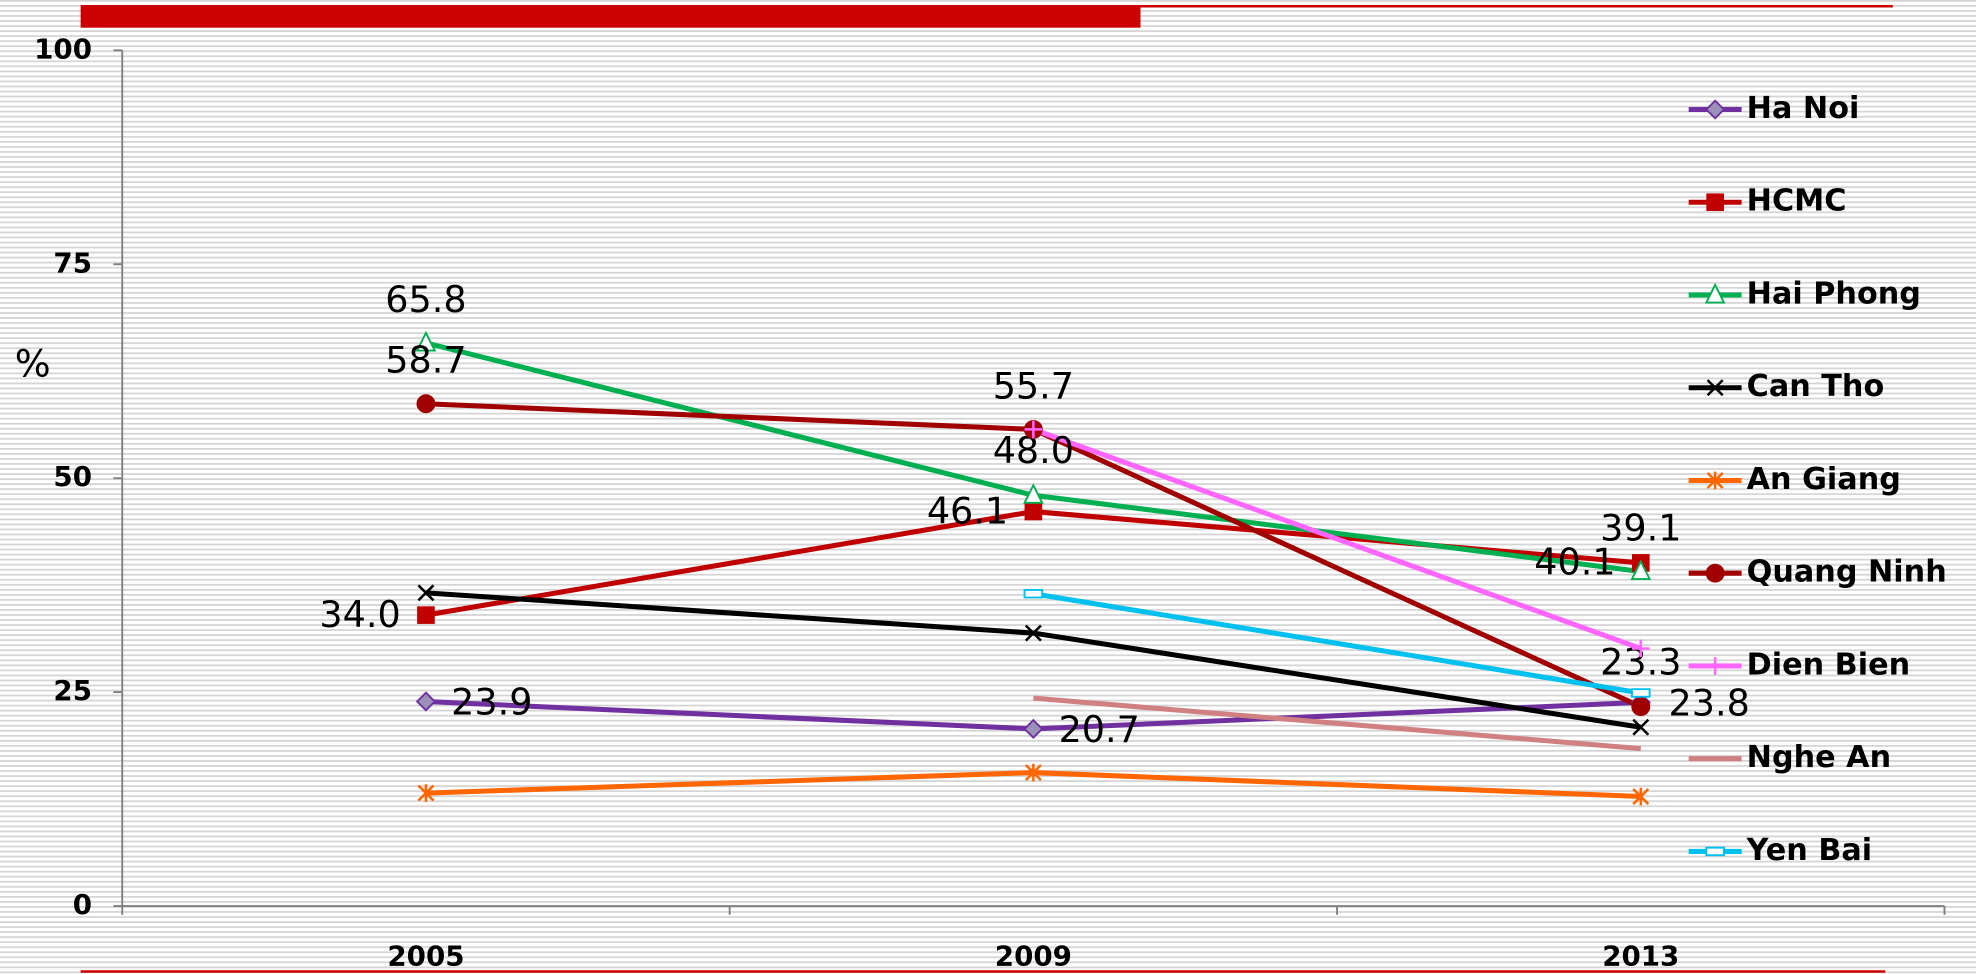 The height and width of the screenshot is (974, 1976). What do you see at coordinates (1033, 956) in the screenshot?
I see `x-tick-label: 2009` at bounding box center [1033, 956].